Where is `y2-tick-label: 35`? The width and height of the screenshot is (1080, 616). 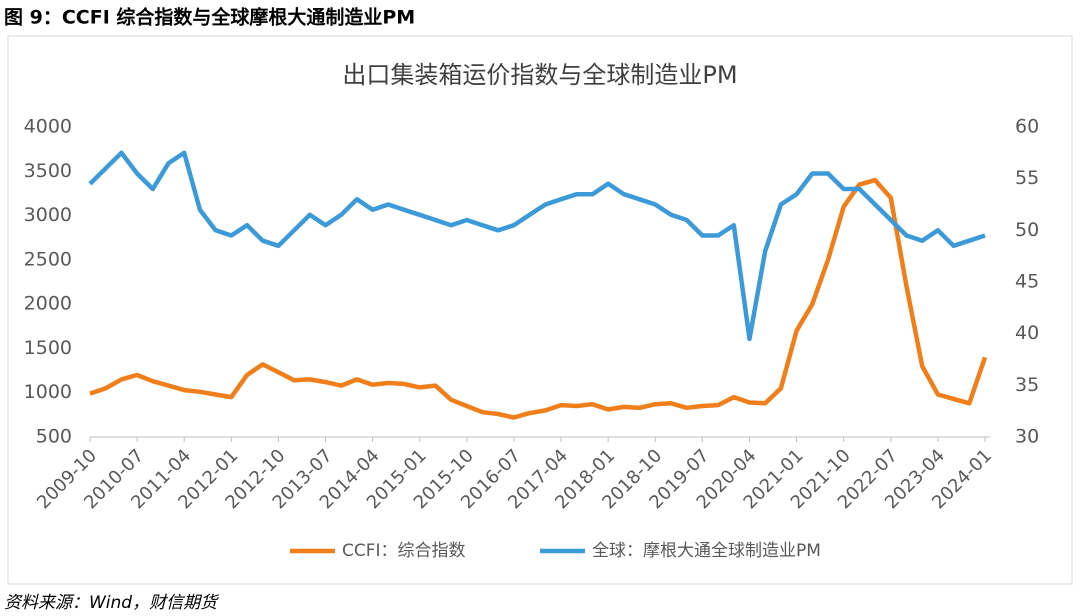
y2-tick-label: 35 is located at coordinates (1027, 385).